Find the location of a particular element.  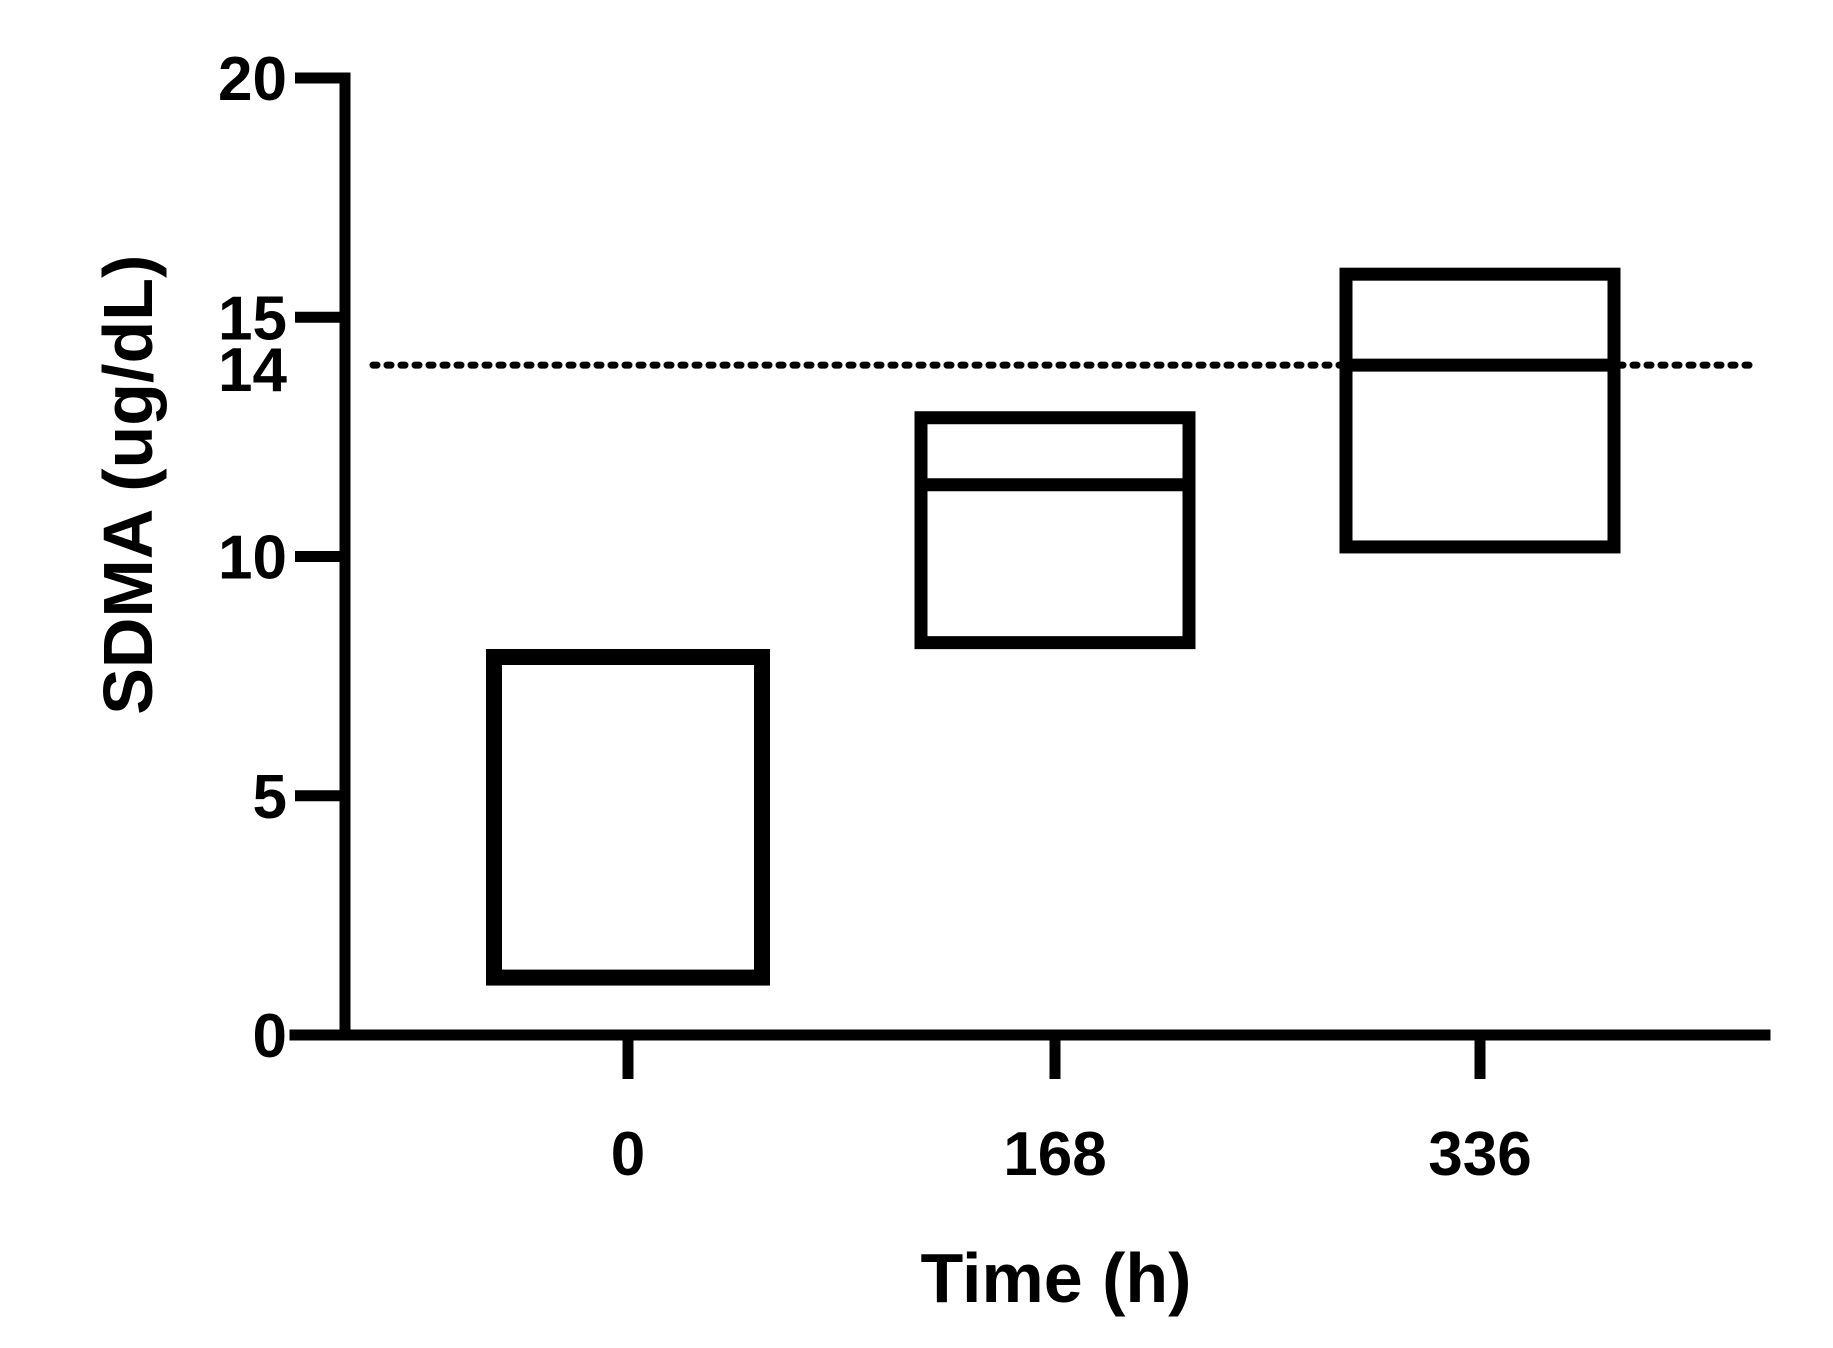

x-tick-label: 336 is located at coordinates (1479, 1154).